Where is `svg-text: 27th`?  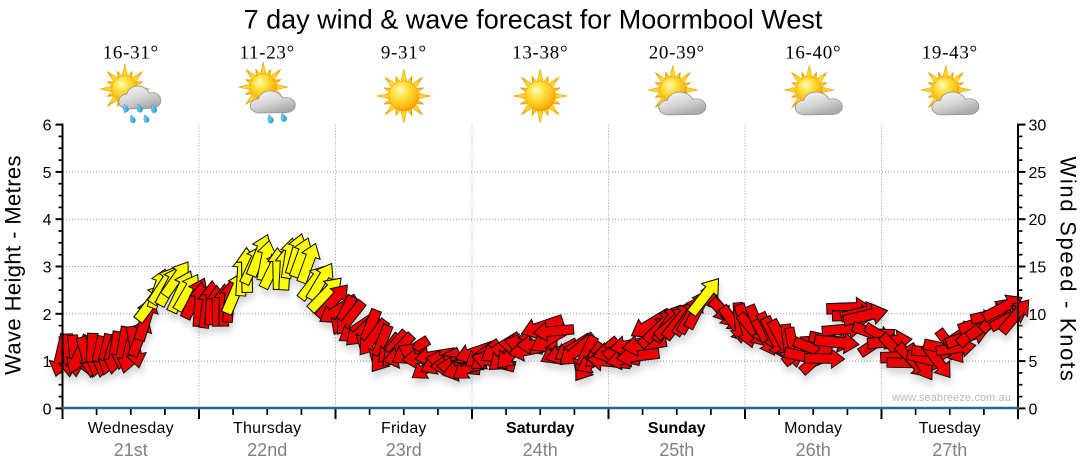 svg-text: 27th is located at coordinates (949, 450).